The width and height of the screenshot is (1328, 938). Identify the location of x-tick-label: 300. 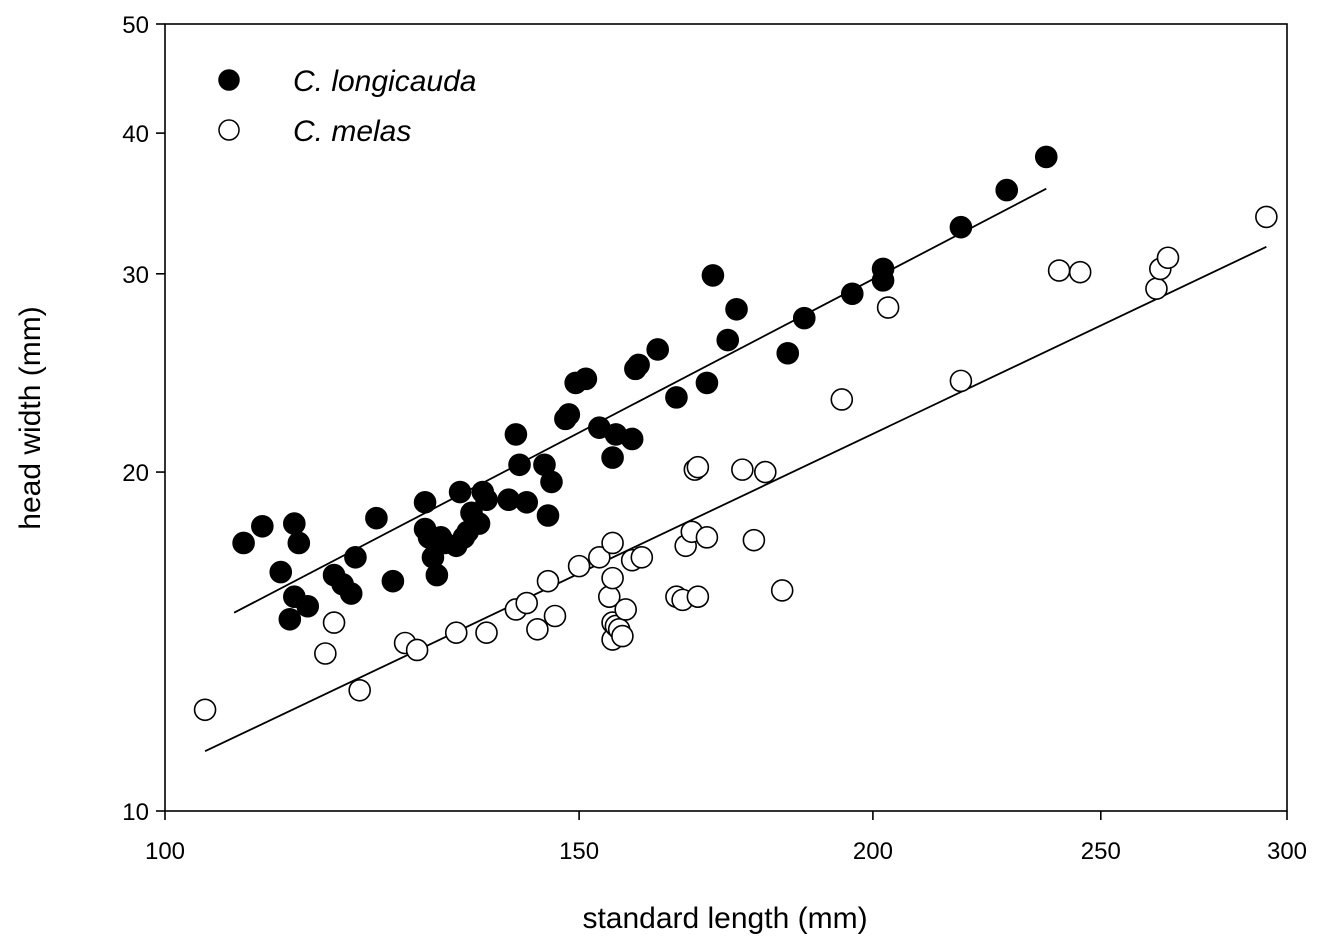
(1287, 851).